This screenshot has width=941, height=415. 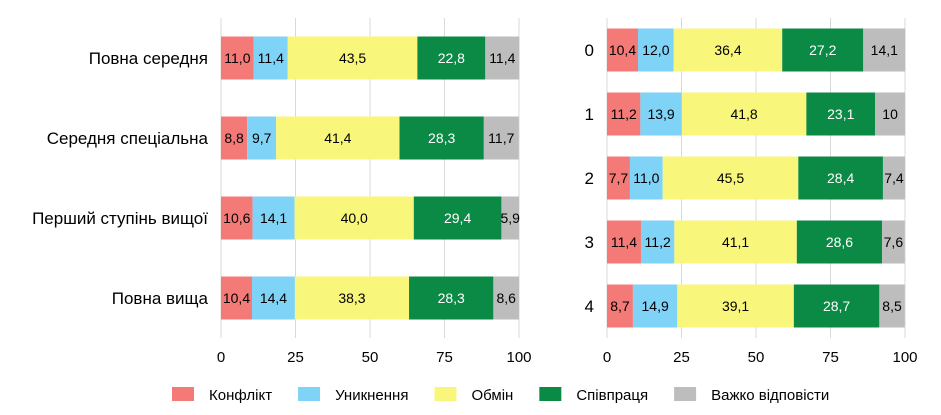 What do you see at coordinates (492, 395) in the screenshot?
I see `legend-label: Обмін` at bounding box center [492, 395].